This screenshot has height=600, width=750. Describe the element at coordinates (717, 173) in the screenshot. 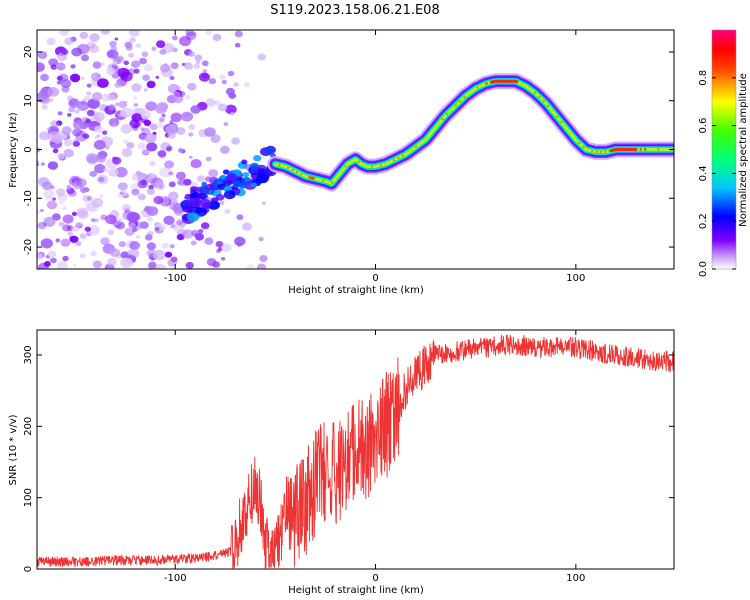

I see `colorbar-ticks: 0.0 0.2 0.4 0.6 0.8` at that location.